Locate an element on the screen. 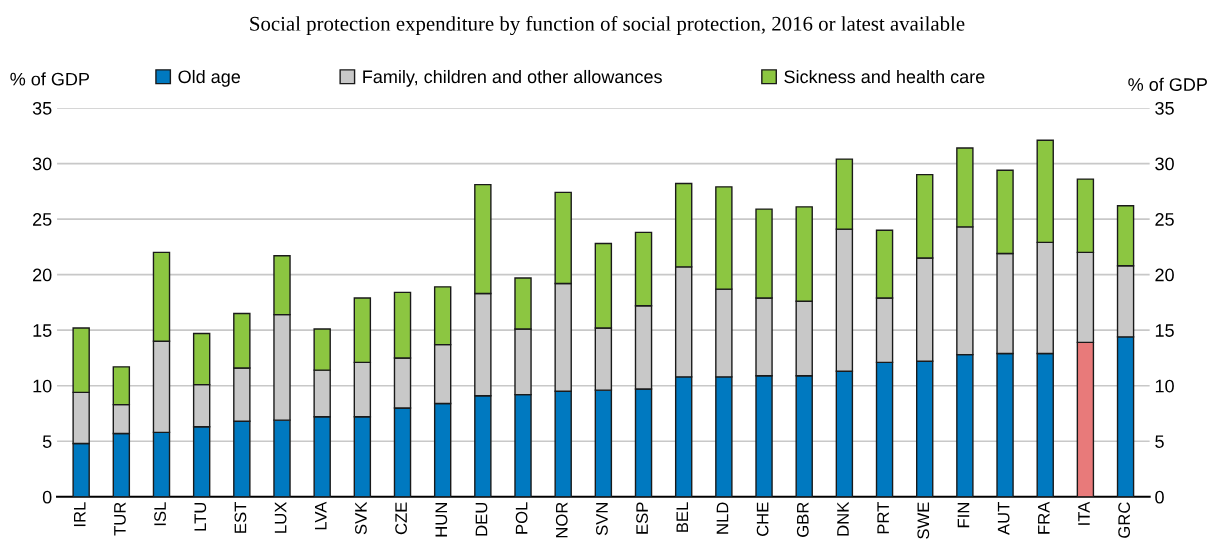 The image size is (1214, 540). y-tick-label: 10 is located at coordinates (42, 386).